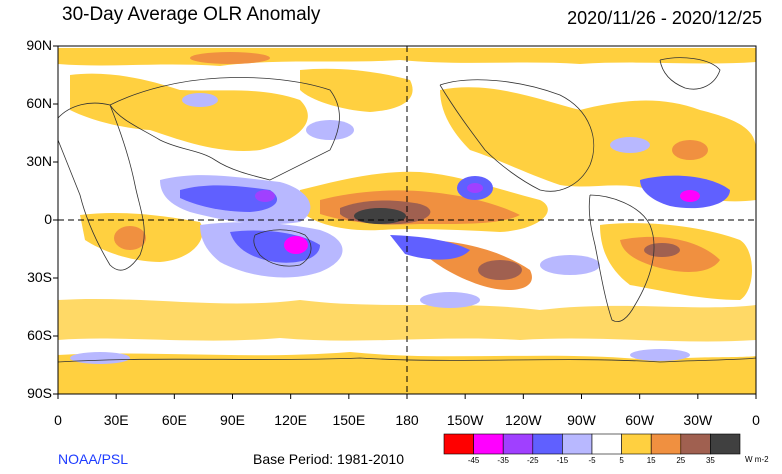 This screenshot has width=782, height=474. Describe the element at coordinates (465, 420) in the screenshot. I see `lon-label: 150W` at that location.